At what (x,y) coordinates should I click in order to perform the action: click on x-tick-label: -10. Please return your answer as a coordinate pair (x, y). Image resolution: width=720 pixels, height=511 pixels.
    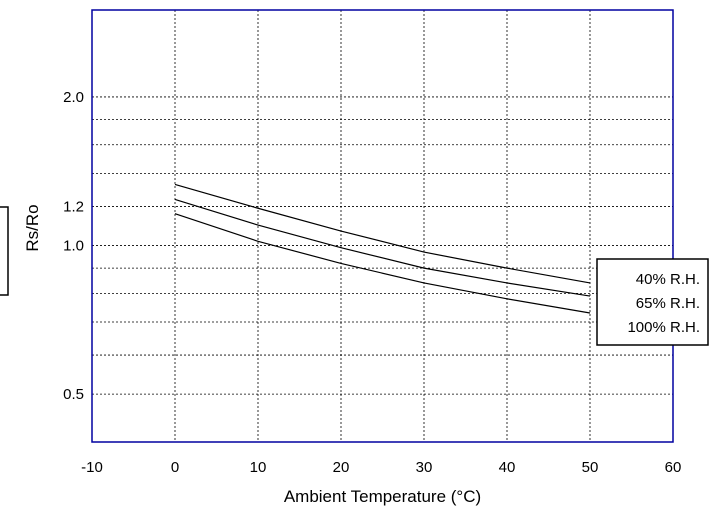
    Looking at the image, I should click on (92, 467).